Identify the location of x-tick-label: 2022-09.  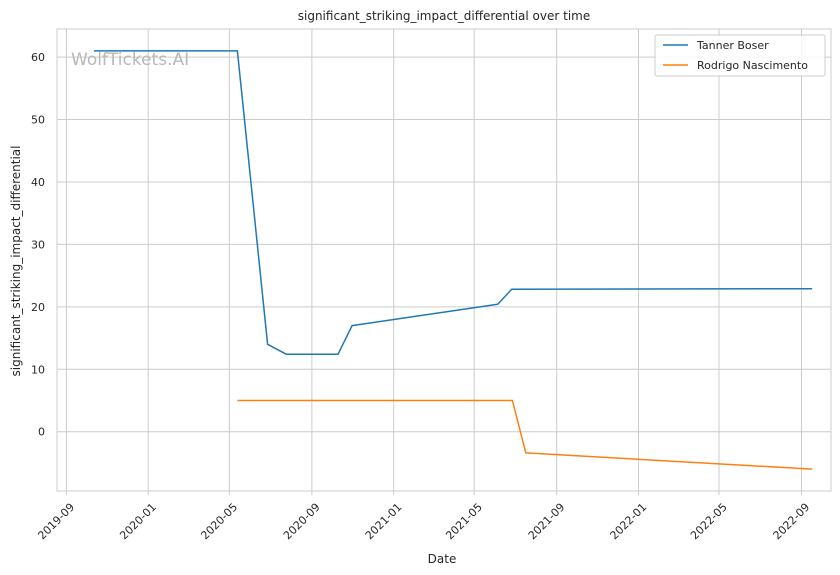
(792, 522).